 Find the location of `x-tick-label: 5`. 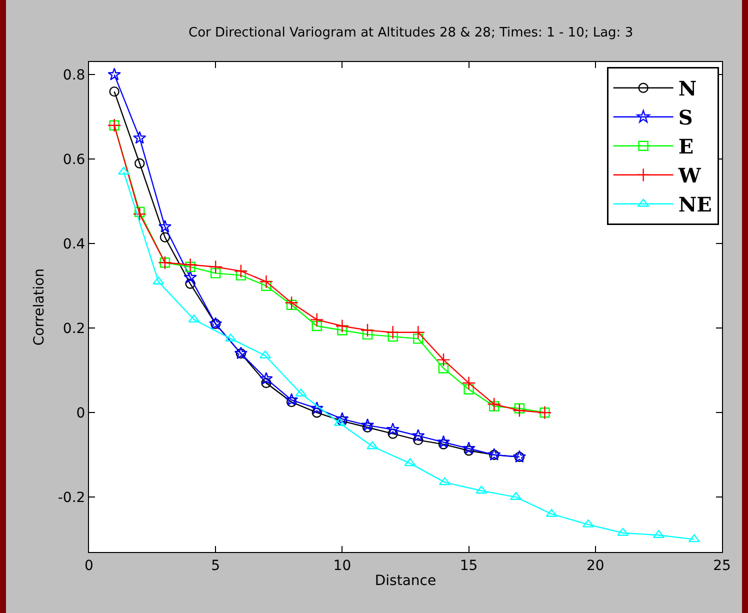

x-tick-label: 5 is located at coordinates (215, 566).